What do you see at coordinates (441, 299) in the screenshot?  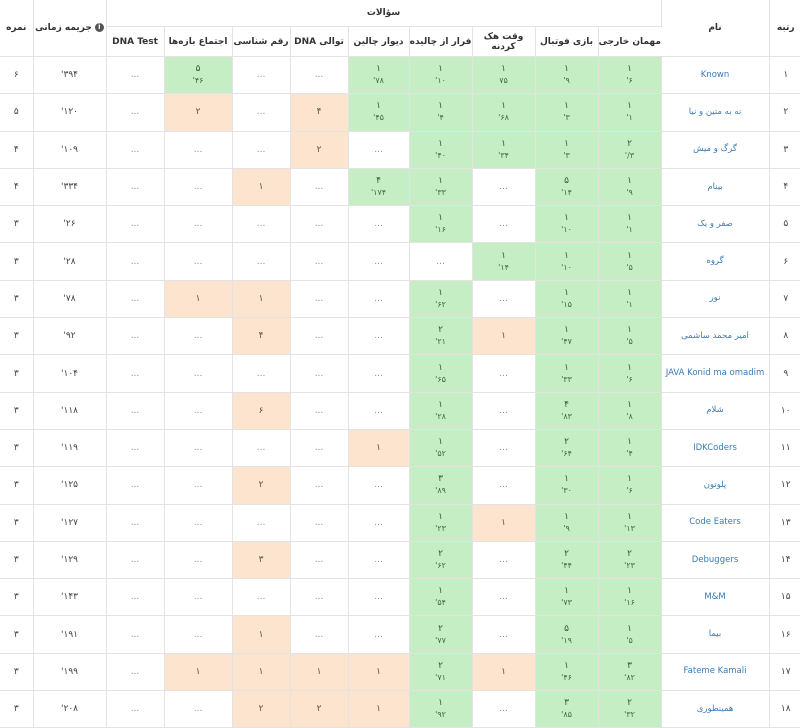 I see `solved-cell: ۱ ۶۲'` at bounding box center [441, 299].